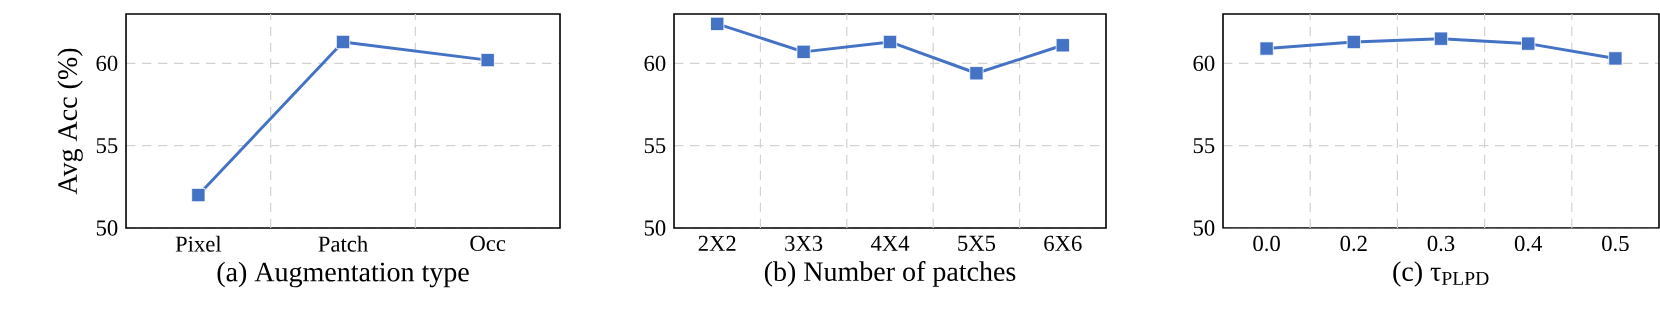  What do you see at coordinates (1528, 243) in the screenshot?
I see `x-tick-label: 0.4` at bounding box center [1528, 243].